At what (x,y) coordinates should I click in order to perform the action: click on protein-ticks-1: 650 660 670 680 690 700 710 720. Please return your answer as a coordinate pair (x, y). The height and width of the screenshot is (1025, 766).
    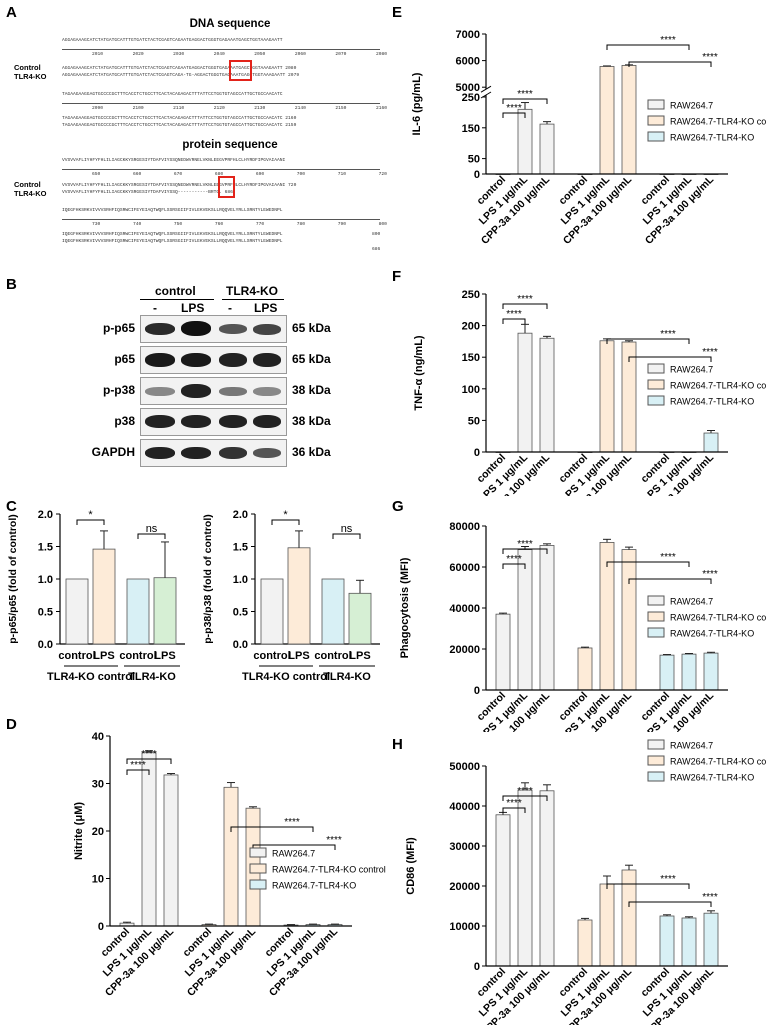
    Looking at the image, I should click on (239, 174).